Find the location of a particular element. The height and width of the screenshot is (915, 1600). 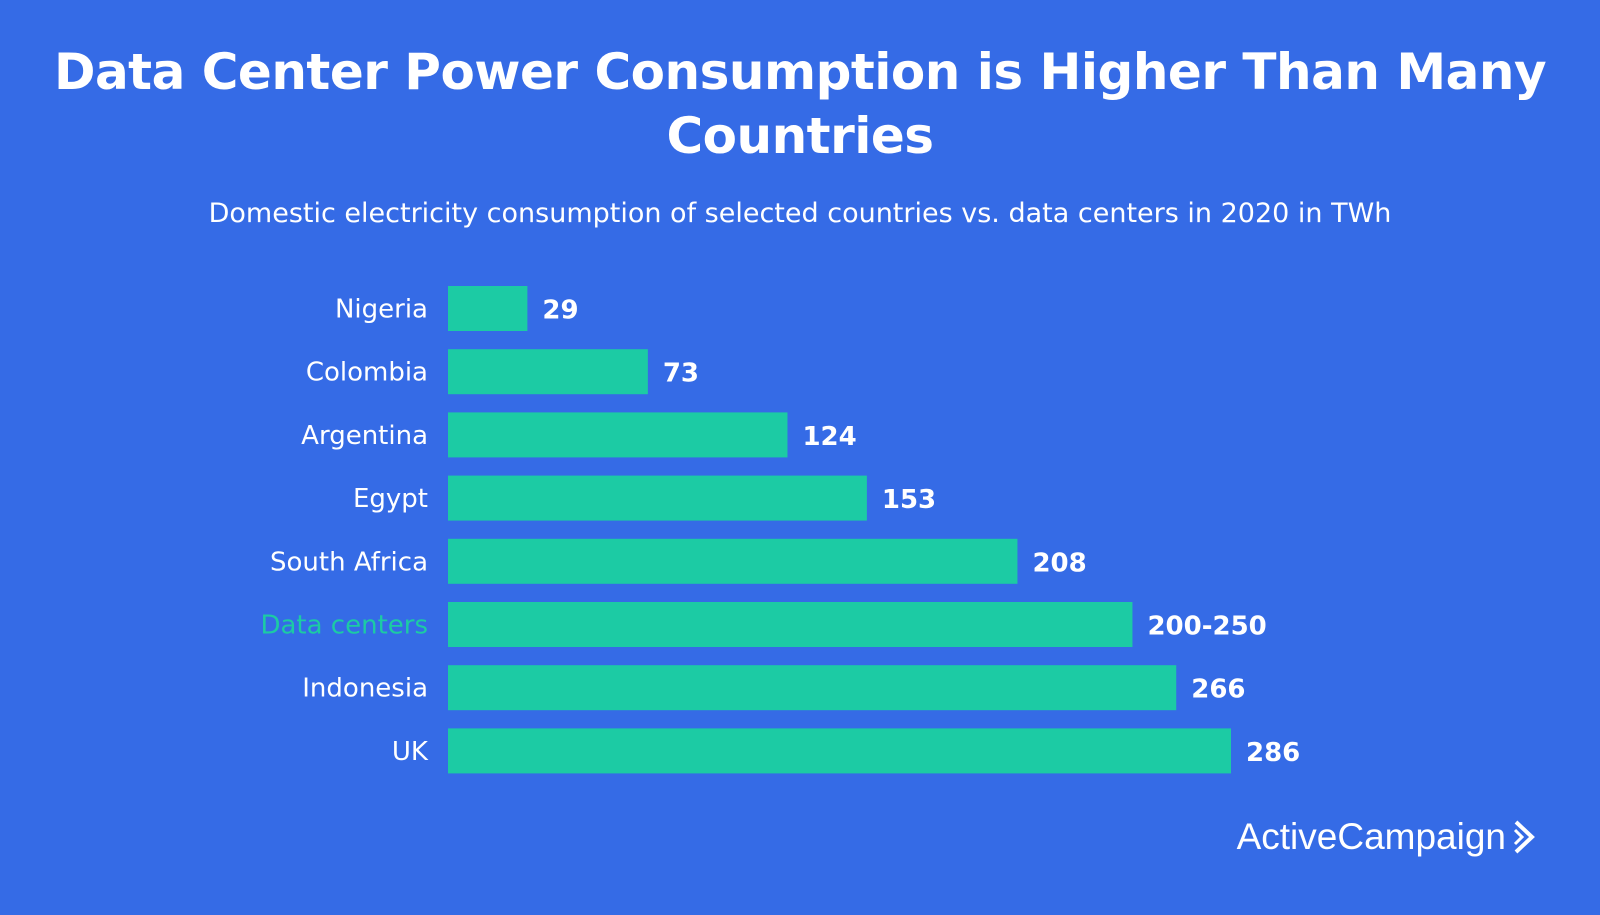

brand-logo: ActiveCampaign is located at coordinates (1387, 837).